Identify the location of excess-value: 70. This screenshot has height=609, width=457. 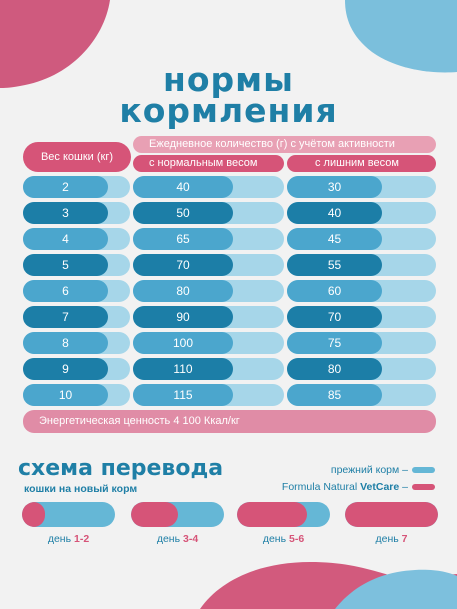
(334, 317).